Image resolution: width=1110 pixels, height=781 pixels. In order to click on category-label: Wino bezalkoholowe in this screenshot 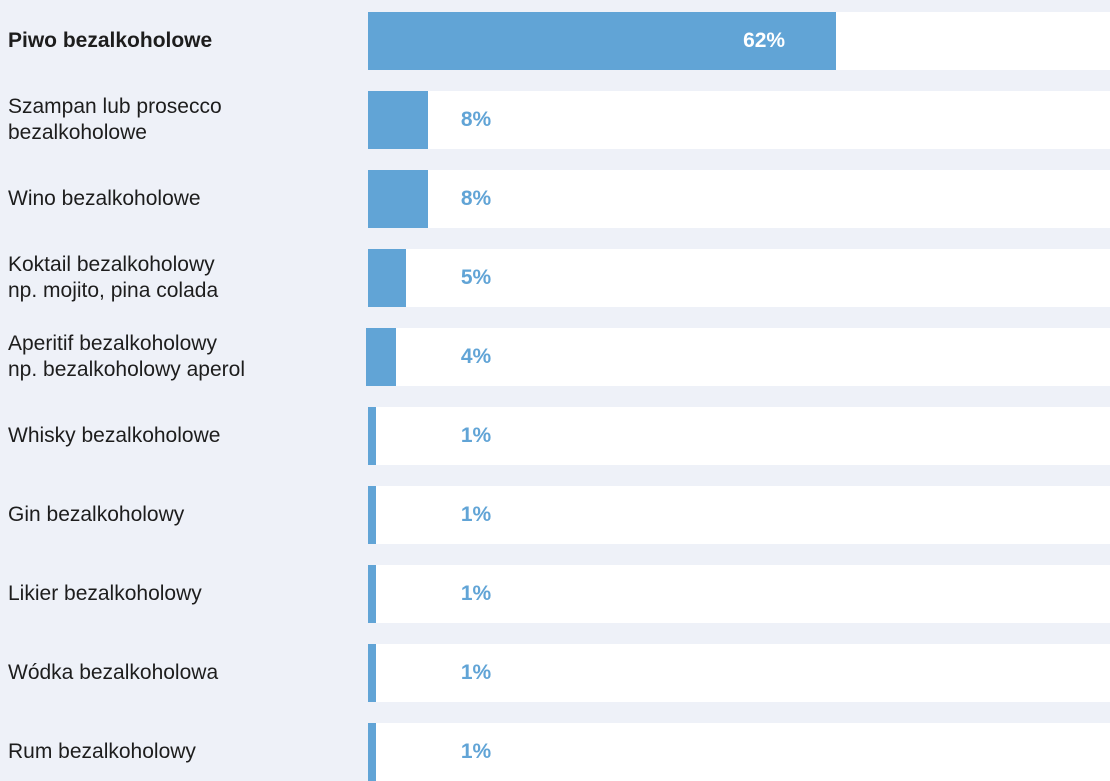, I will do `click(104, 198)`.